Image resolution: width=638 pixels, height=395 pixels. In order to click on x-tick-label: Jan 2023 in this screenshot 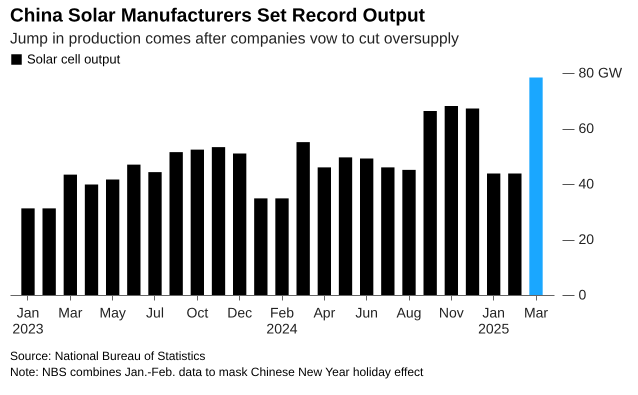, I will do `click(28, 320)`.